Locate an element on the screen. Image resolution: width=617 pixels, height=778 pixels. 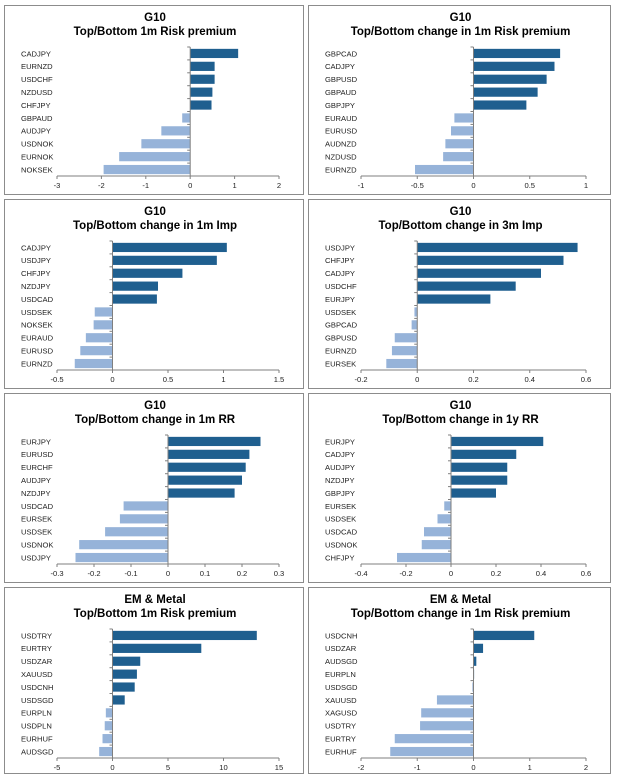
bar-usdtry is located at coordinates (447, 726).